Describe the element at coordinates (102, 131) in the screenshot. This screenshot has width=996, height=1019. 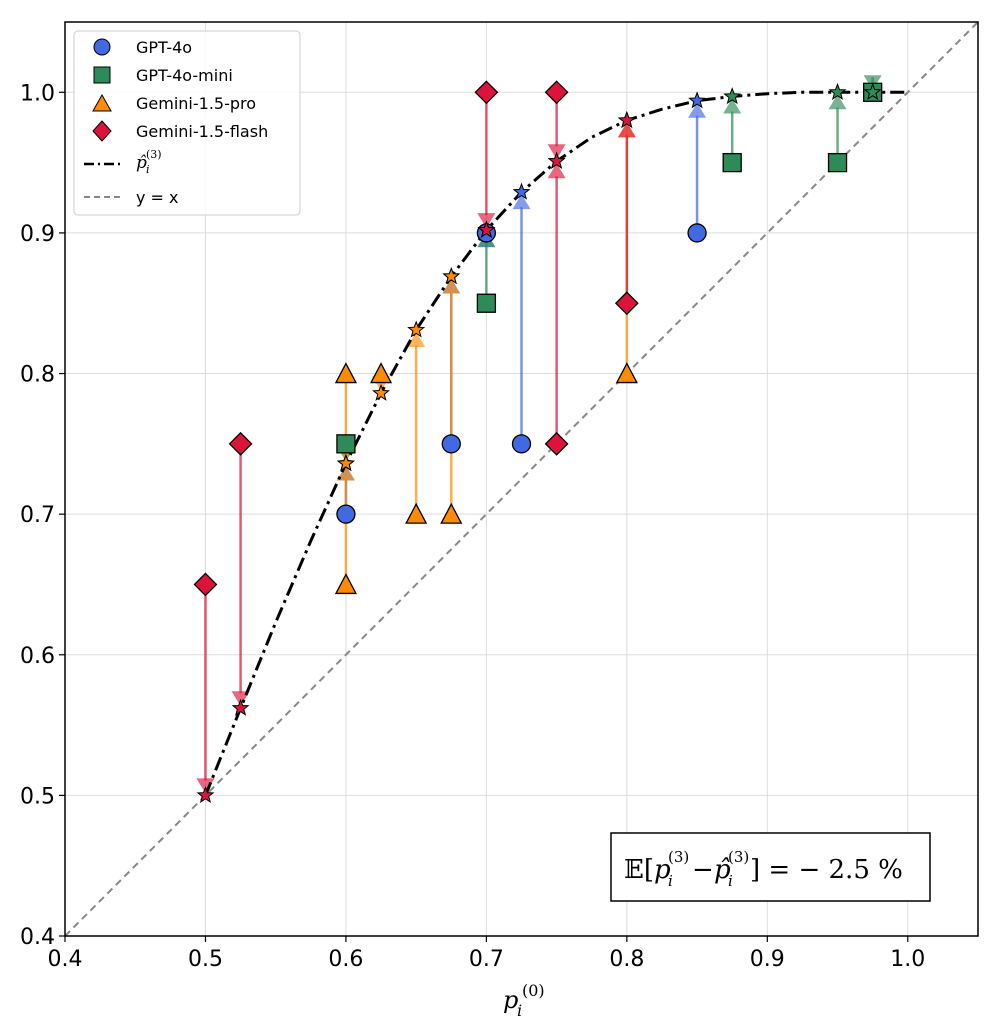
I see `legend-diamond-marker` at that location.